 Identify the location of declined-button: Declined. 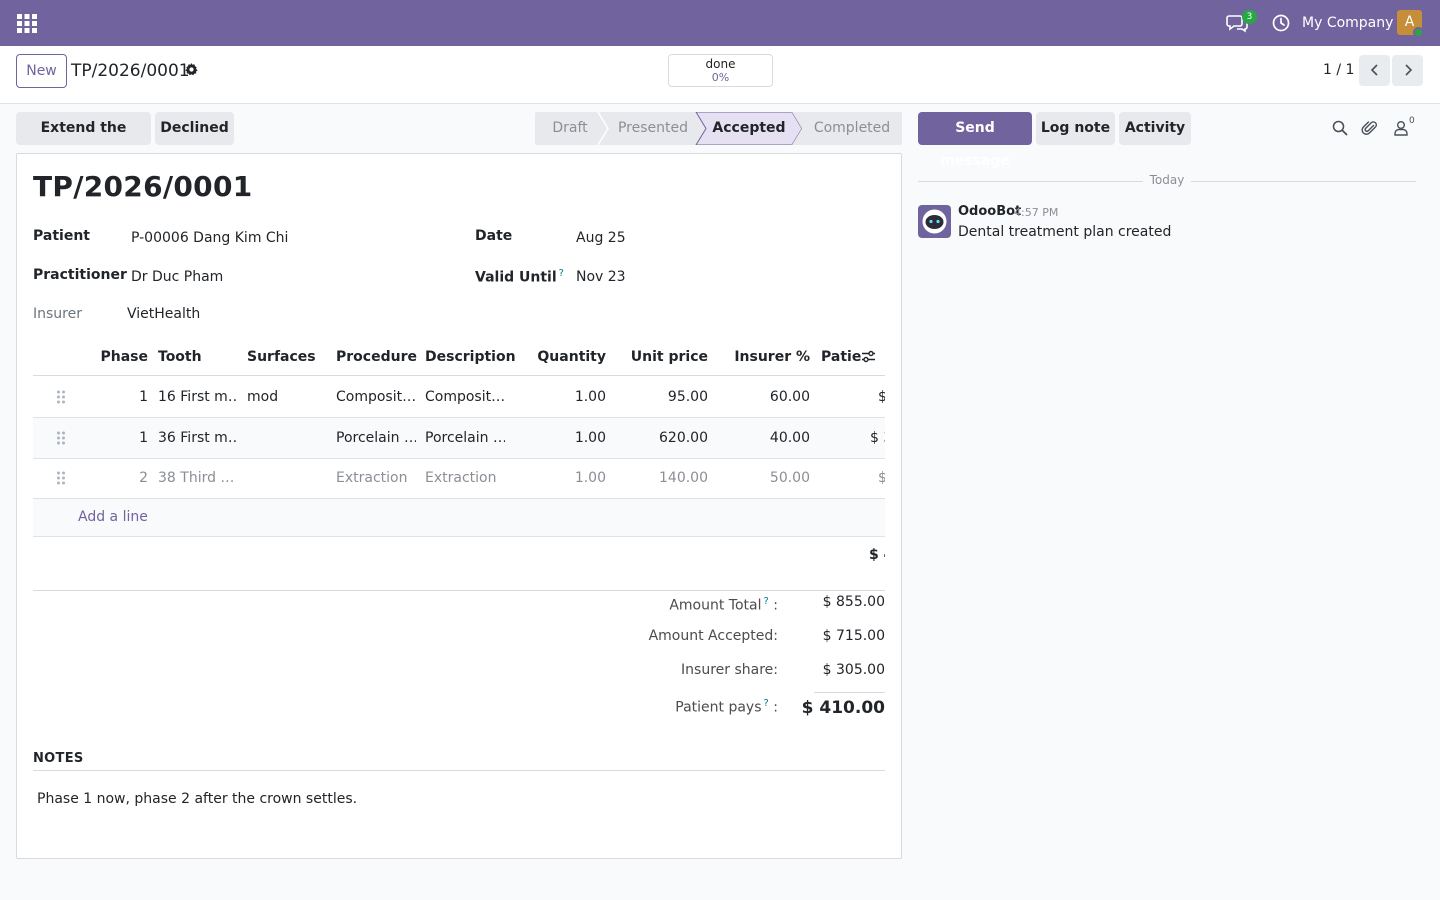
(194, 128).